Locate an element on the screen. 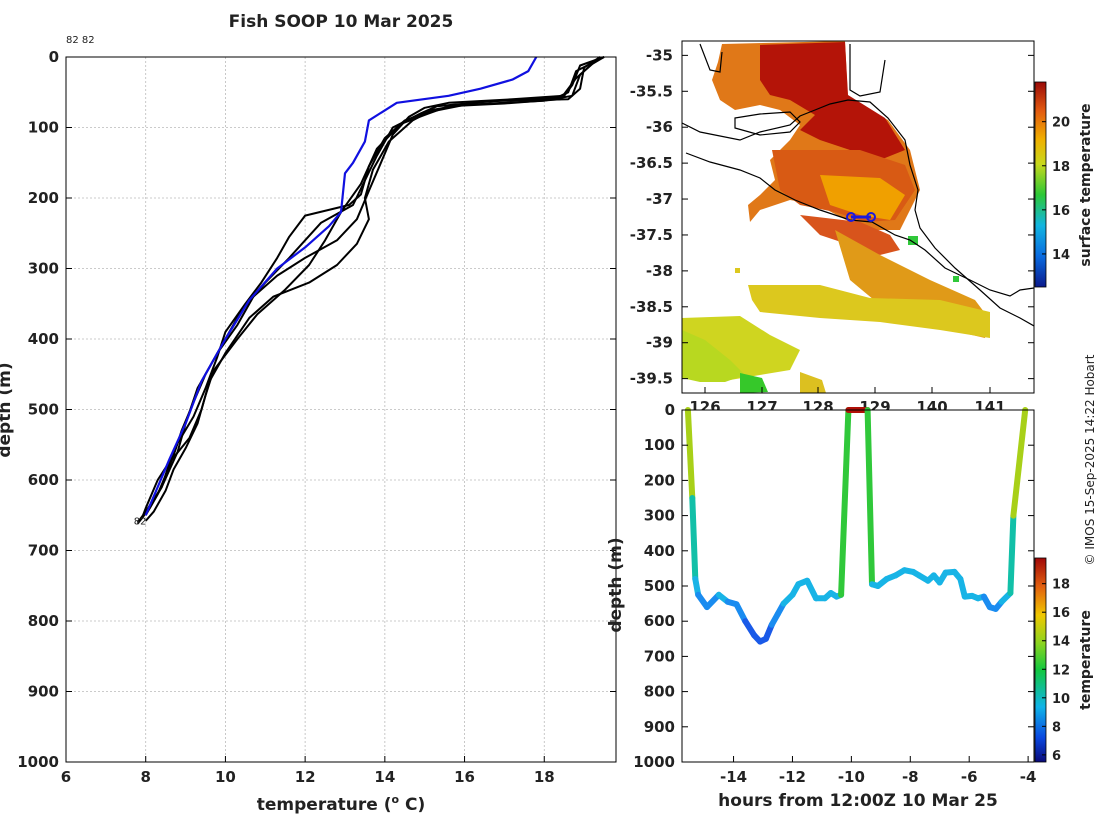  depth-time-x-tick-label: -4 is located at coordinates (1028, 777).